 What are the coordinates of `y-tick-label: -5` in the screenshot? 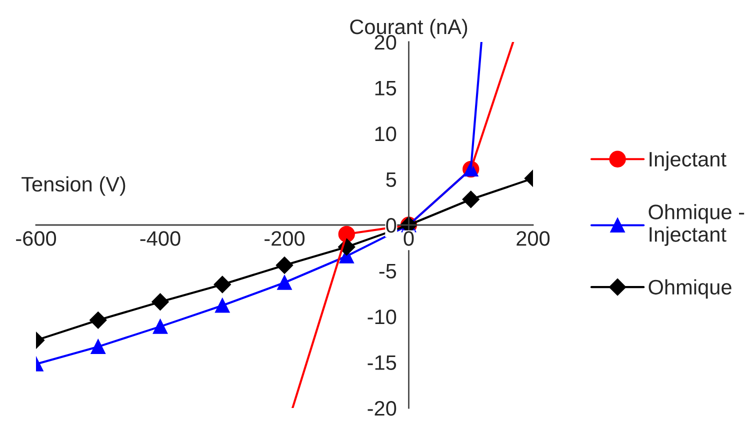 It's located at (387, 271).